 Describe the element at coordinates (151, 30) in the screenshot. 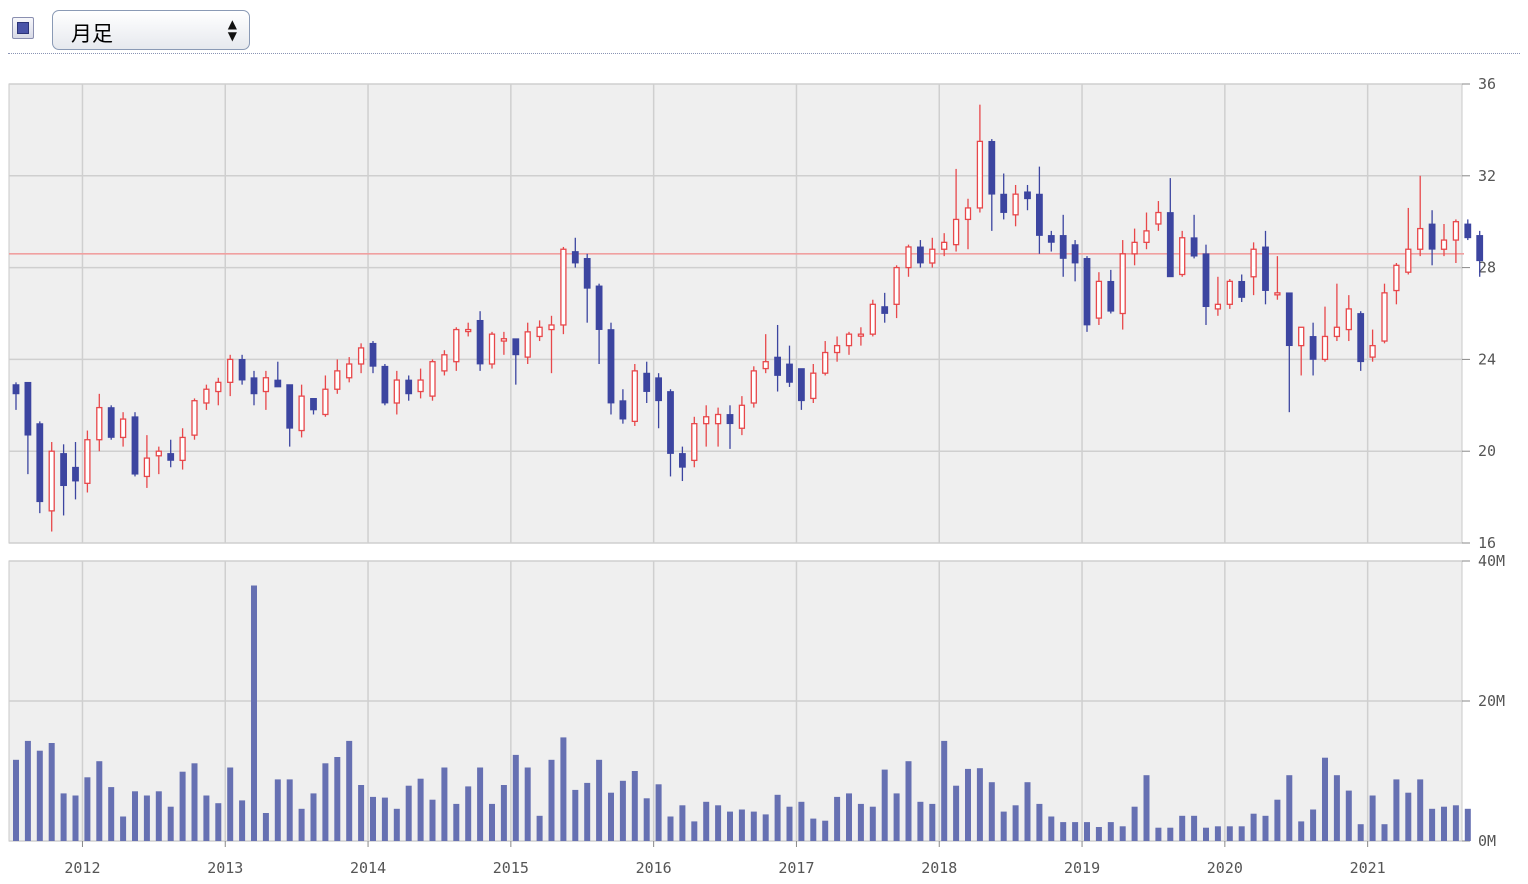

I see `period-select: 月足 ▲ ▼` at that location.